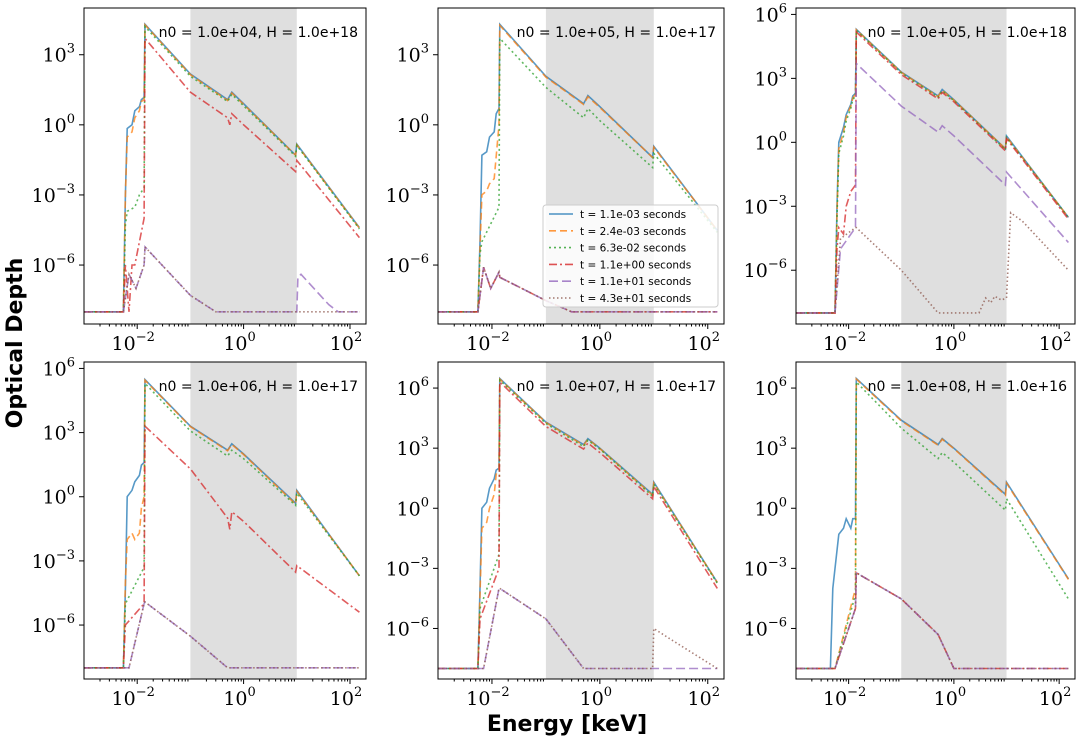 The image size is (1086, 743). What do you see at coordinates (616, 387) in the screenshot?
I see `panel-title: n0 = 1.0e+07, H = 1.0e+17` at bounding box center [616, 387].